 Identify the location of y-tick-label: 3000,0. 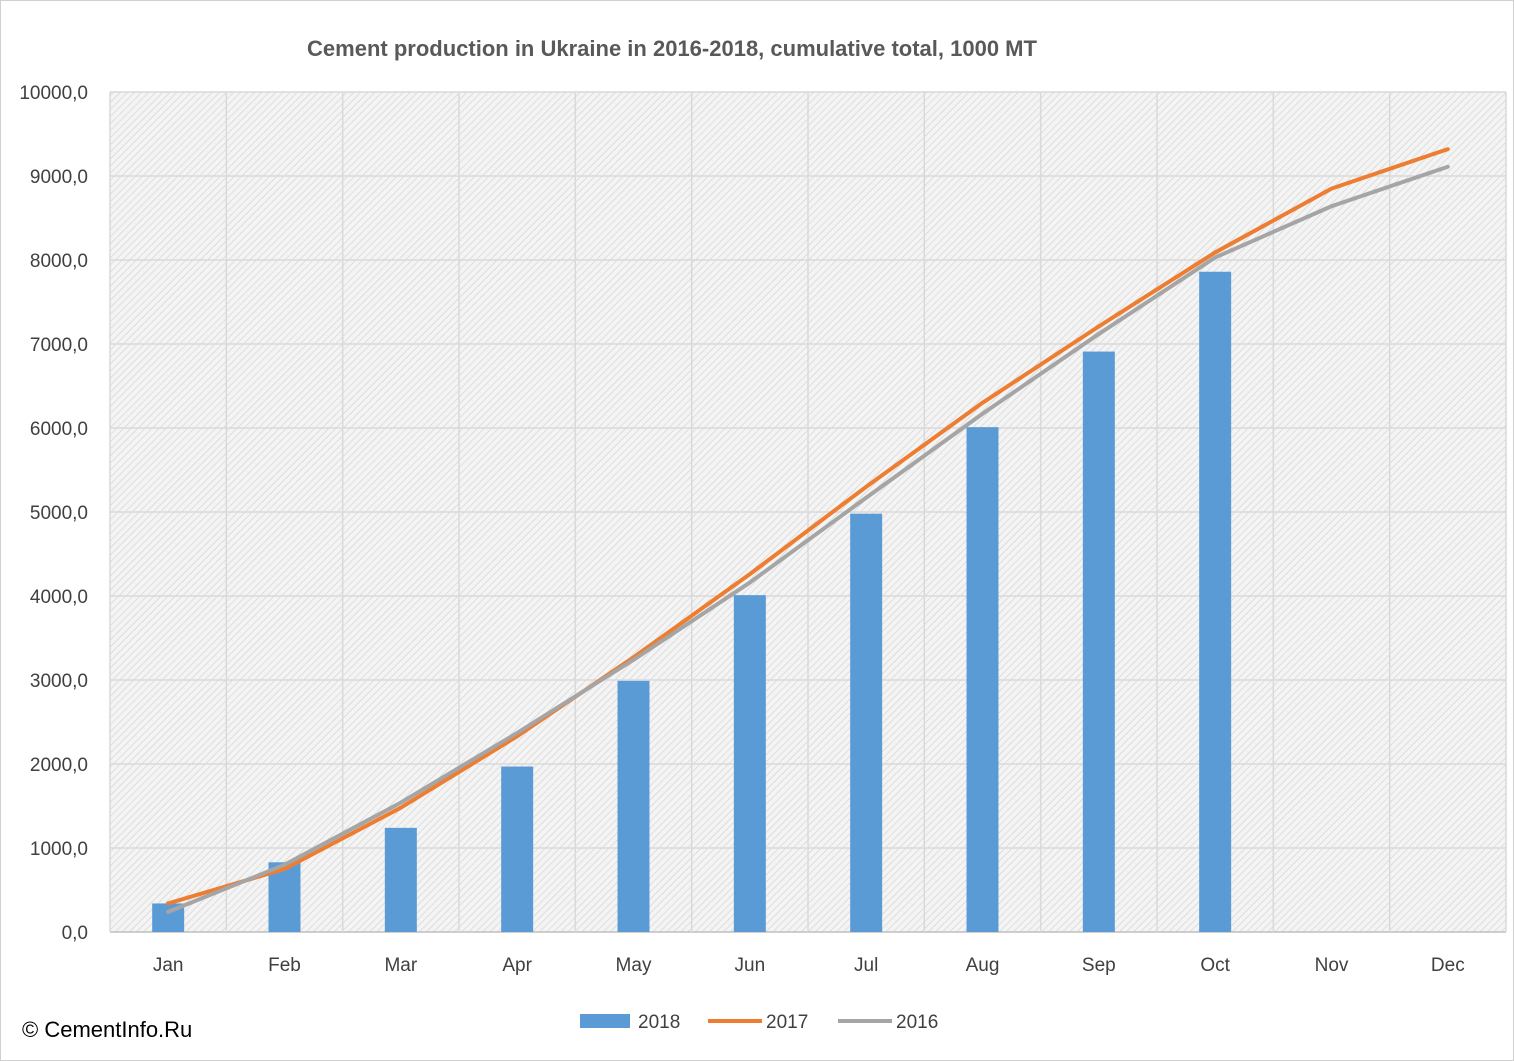
(59, 681).